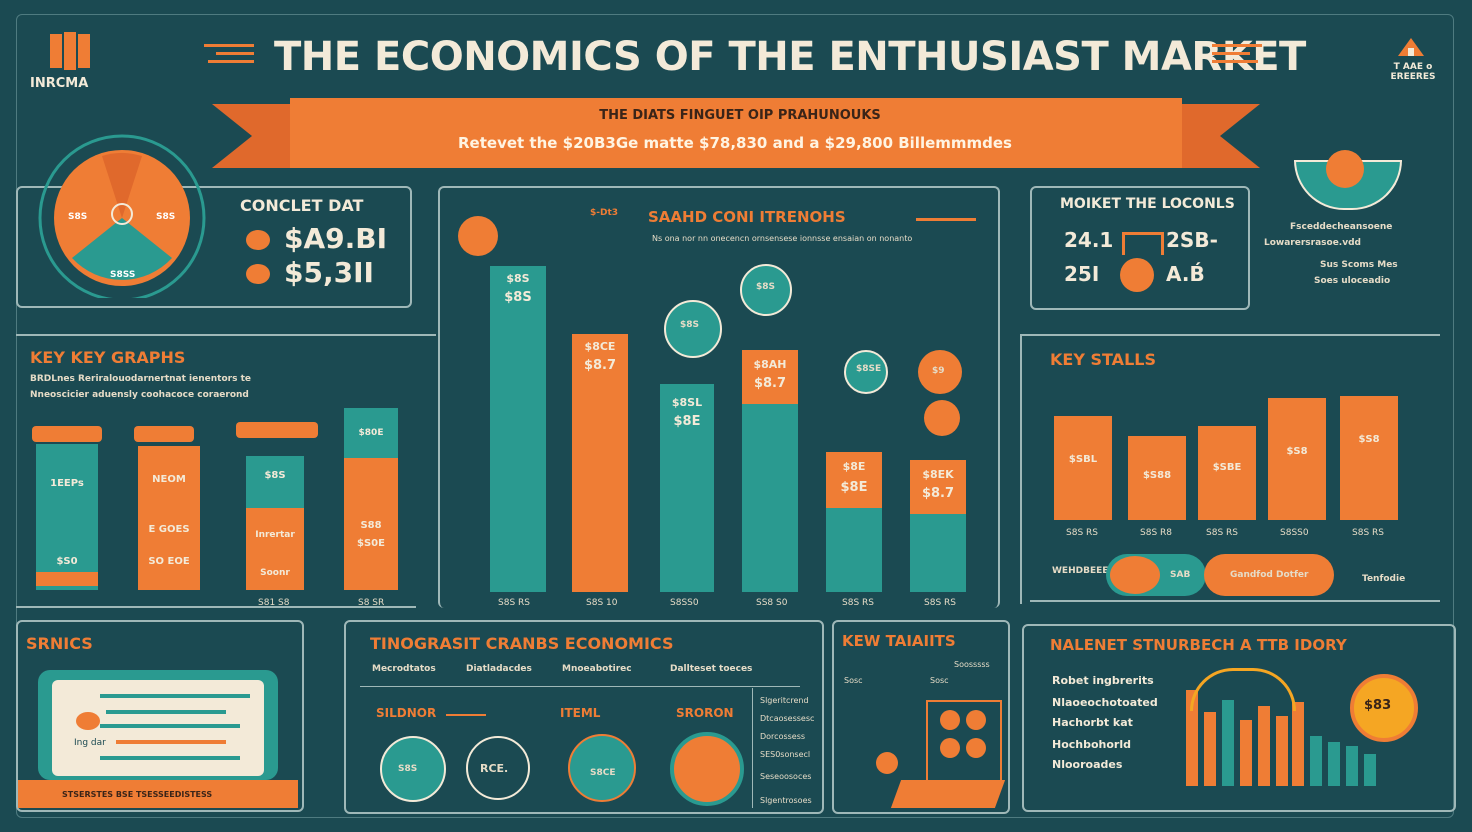 The image size is (1472, 832). Describe the element at coordinates (522, 643) in the screenshot. I see `center-bottom-heading: TINOGRASIT CRANBS ECONOMICS` at that location.